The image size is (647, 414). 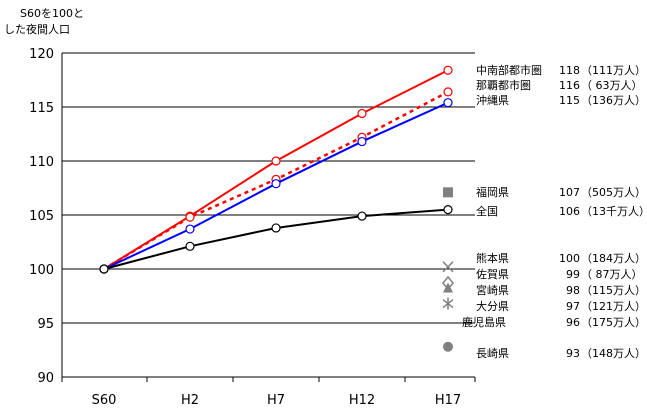 I want to click on label-name-point-3: 宮崎県, so click(x=492, y=290).